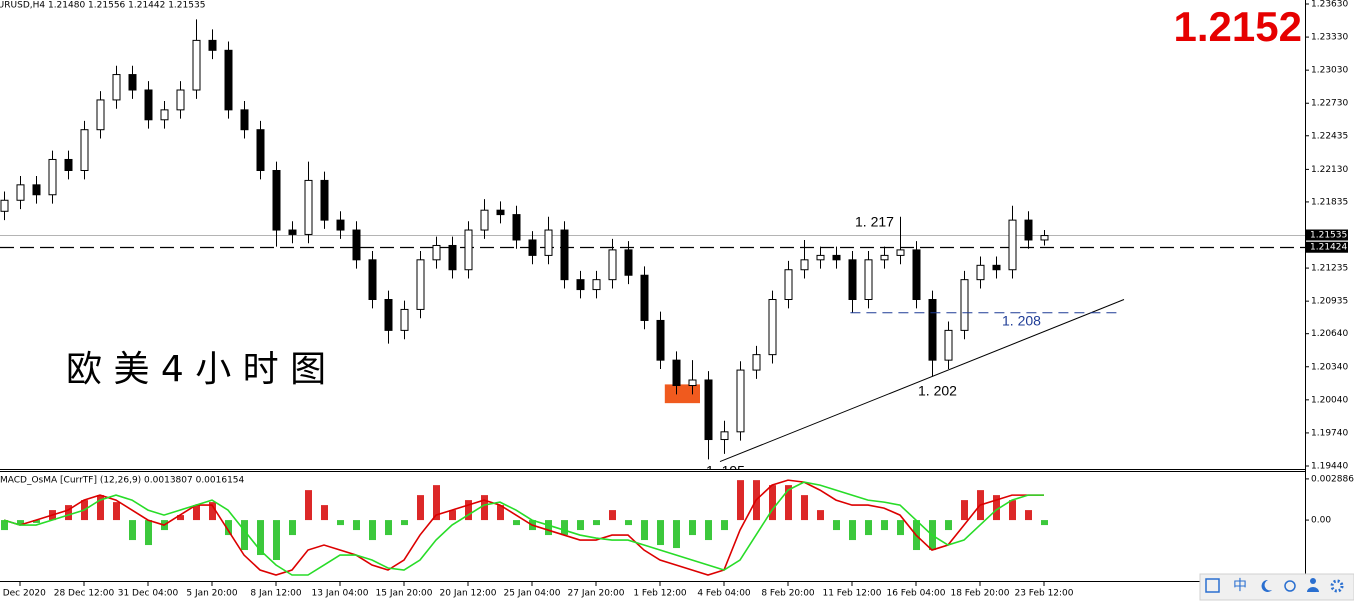 This screenshot has width=1354, height=608. Describe the element at coordinates (1238, 26) in the screenshot. I see `current-price: 1.2152` at that location.